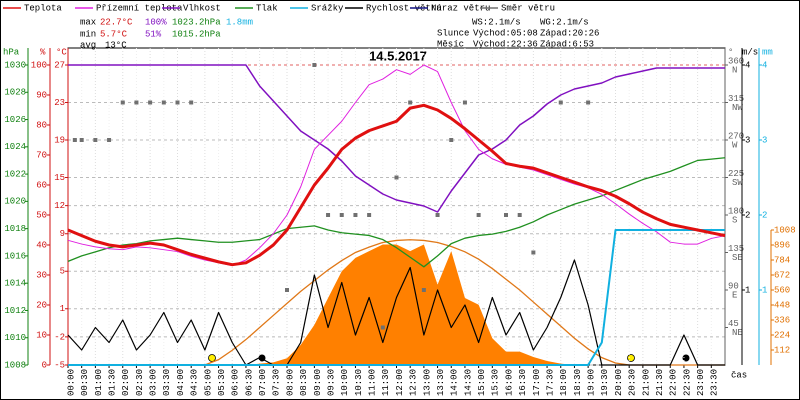 The image size is (800, 400). Describe the element at coordinates (450, 44) in the screenshot. I see `info: Měsíc` at that location.